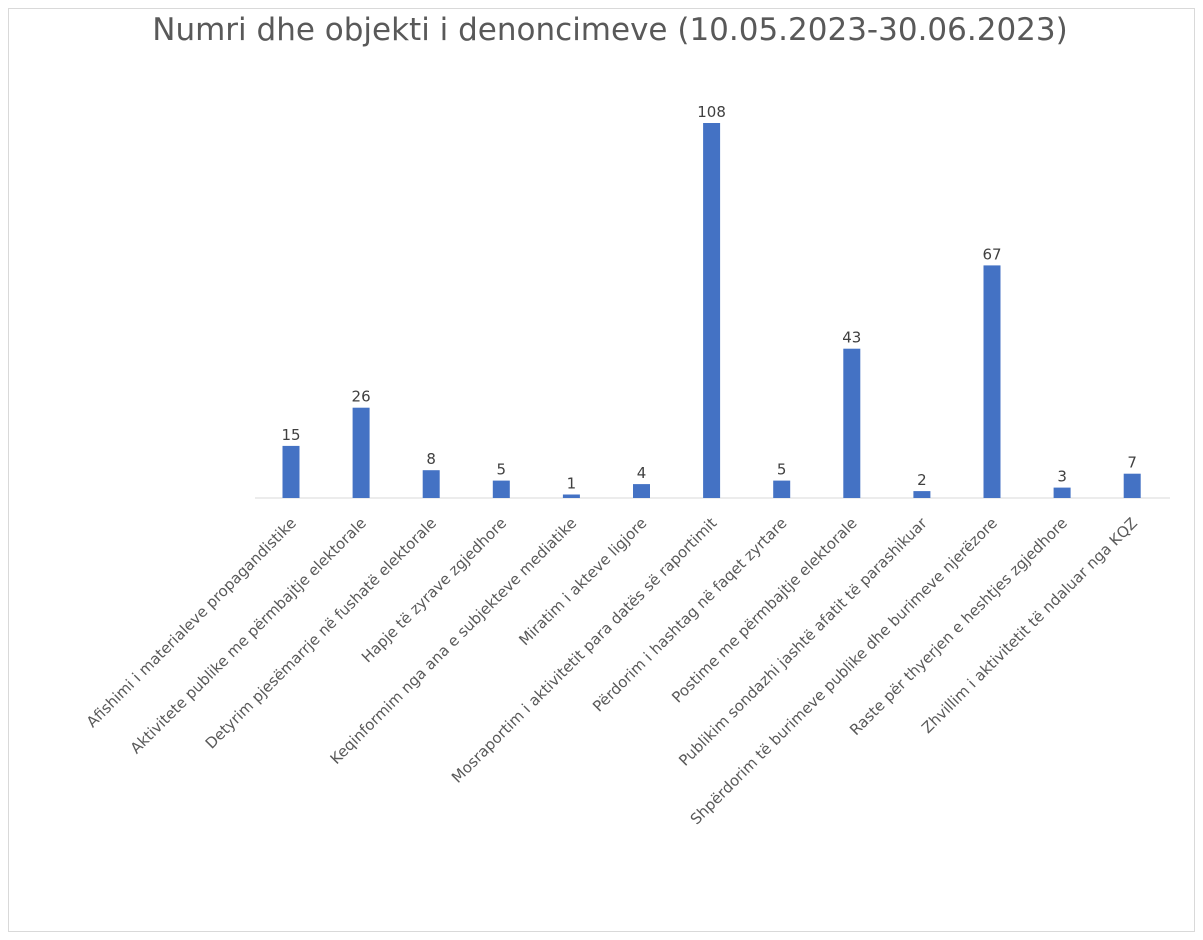 The height and width of the screenshot is (940, 1203). I want to click on data-label-1: 26, so click(361, 397).